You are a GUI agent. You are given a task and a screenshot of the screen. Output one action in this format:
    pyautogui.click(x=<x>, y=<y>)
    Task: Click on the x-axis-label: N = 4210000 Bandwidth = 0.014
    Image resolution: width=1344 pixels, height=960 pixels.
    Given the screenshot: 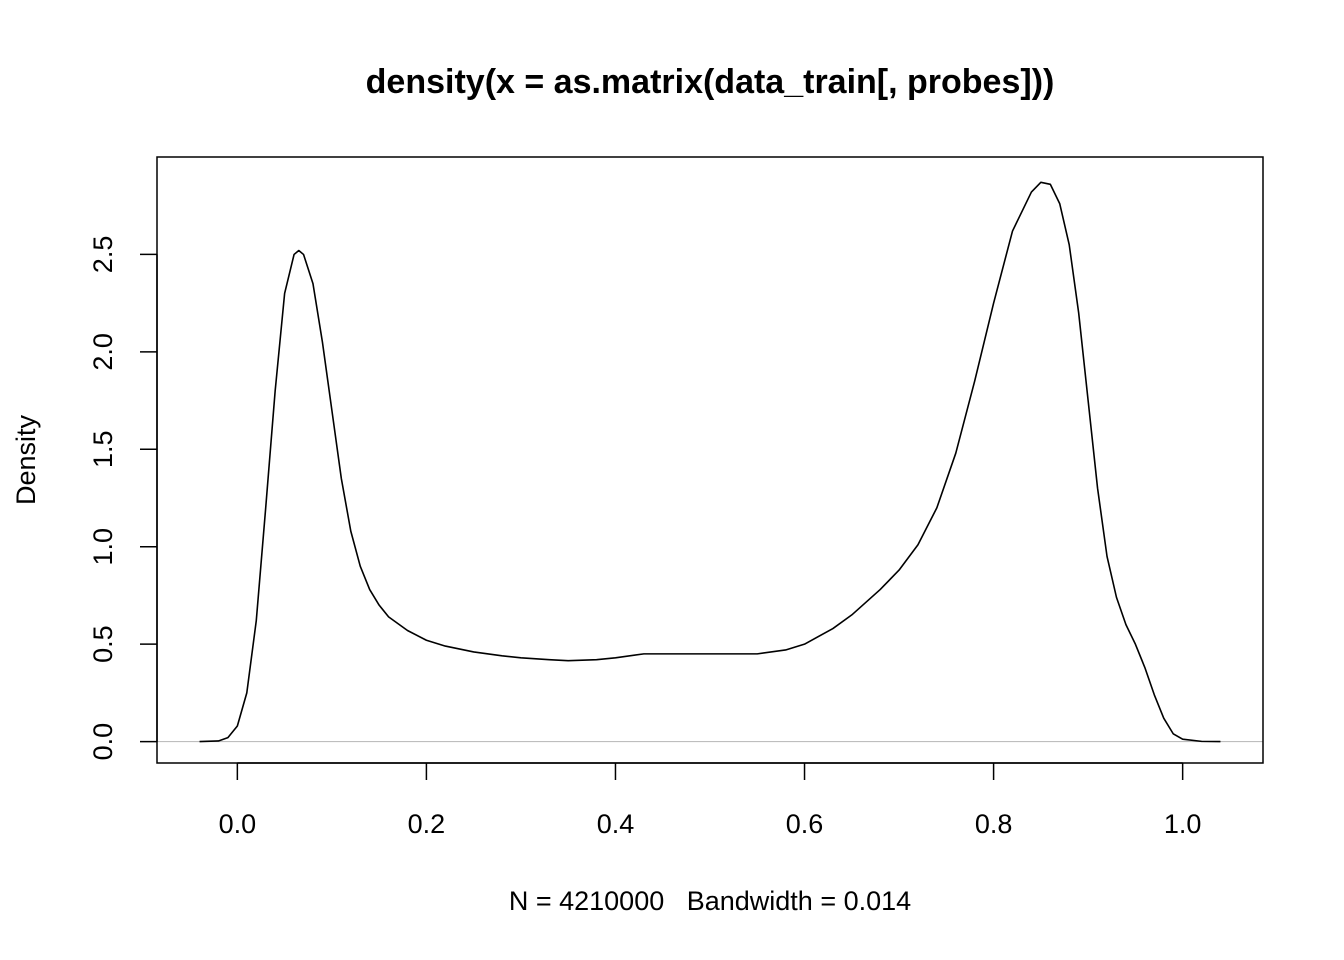 What is the action you would take?
    pyautogui.click(x=710, y=901)
    